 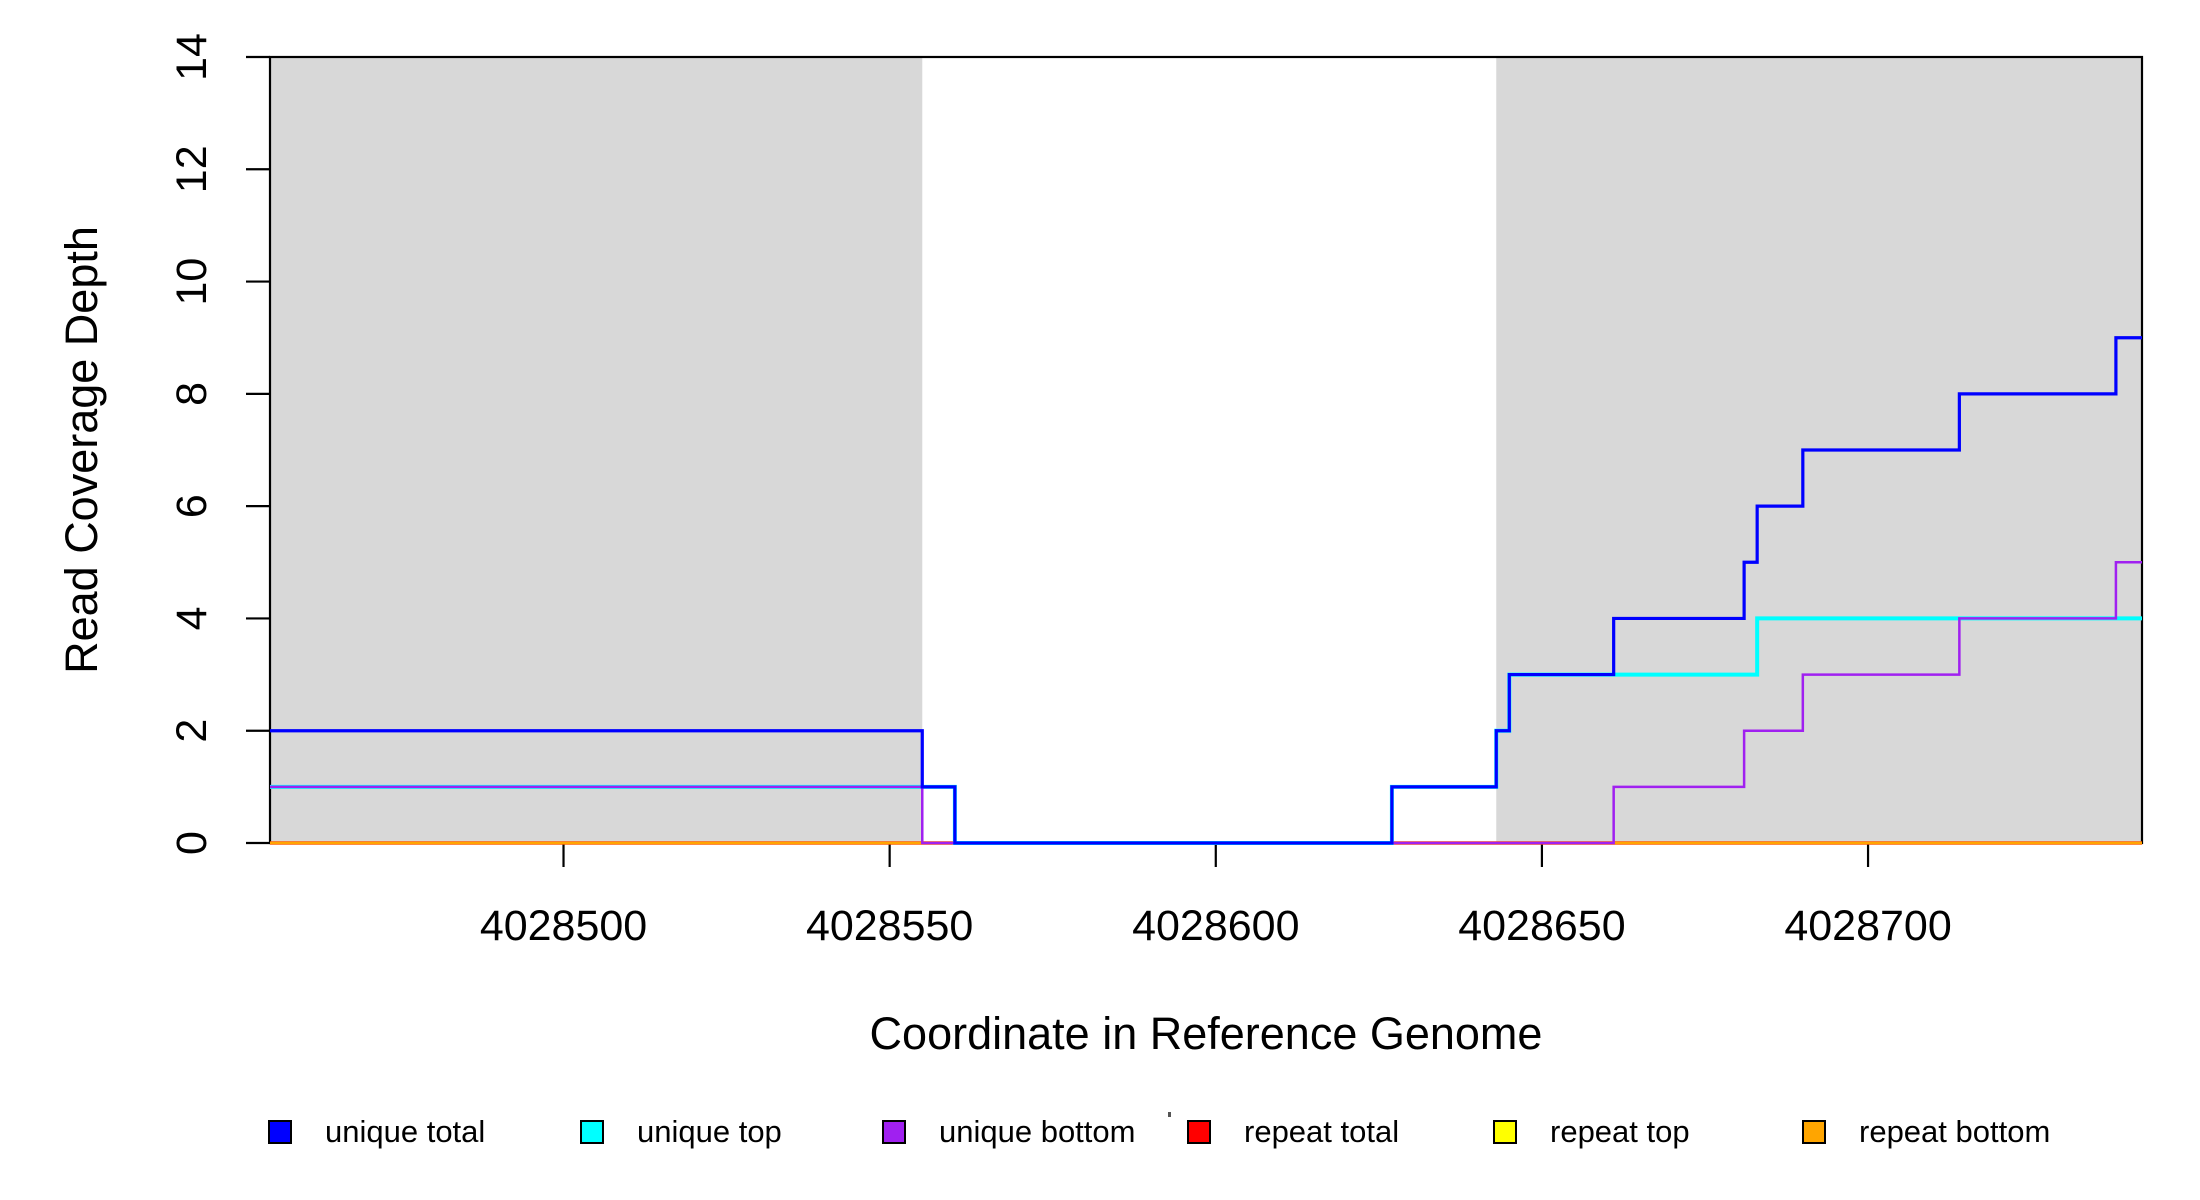 What do you see at coordinates (1955, 1131) in the screenshot?
I see `legend-label-repeat-bottom: repeat bottom` at bounding box center [1955, 1131].